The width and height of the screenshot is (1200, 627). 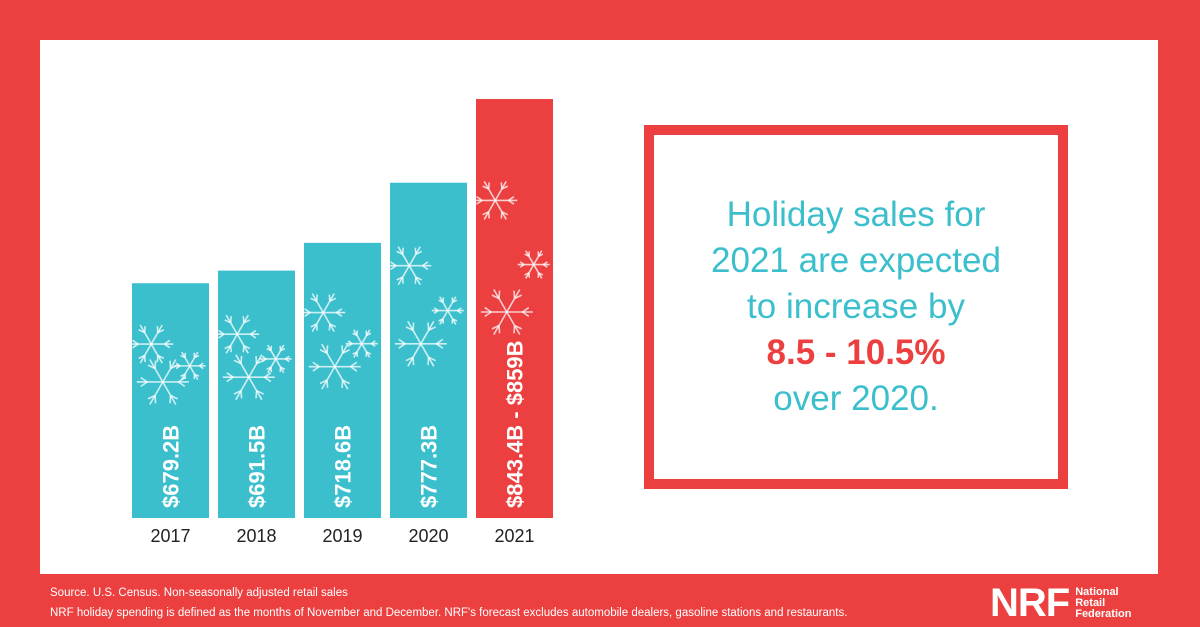 What do you see at coordinates (428, 536) in the screenshot?
I see `category-label-2020: 2020` at bounding box center [428, 536].